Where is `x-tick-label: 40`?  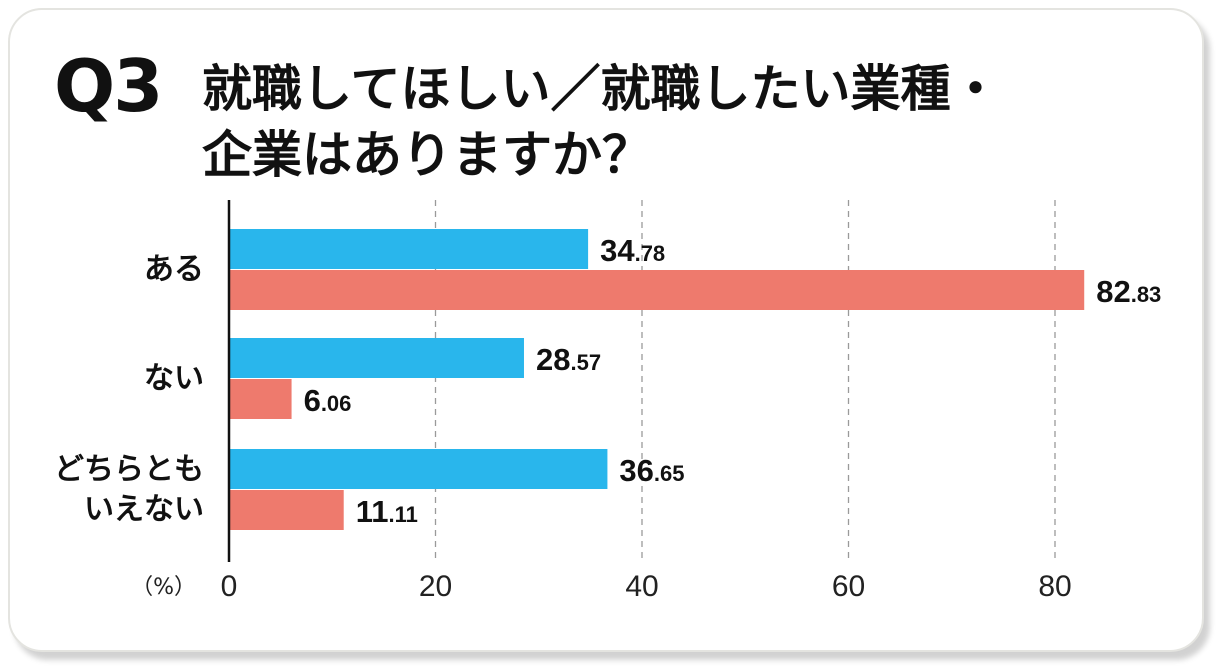 x-tick-label: 40 is located at coordinates (641, 586).